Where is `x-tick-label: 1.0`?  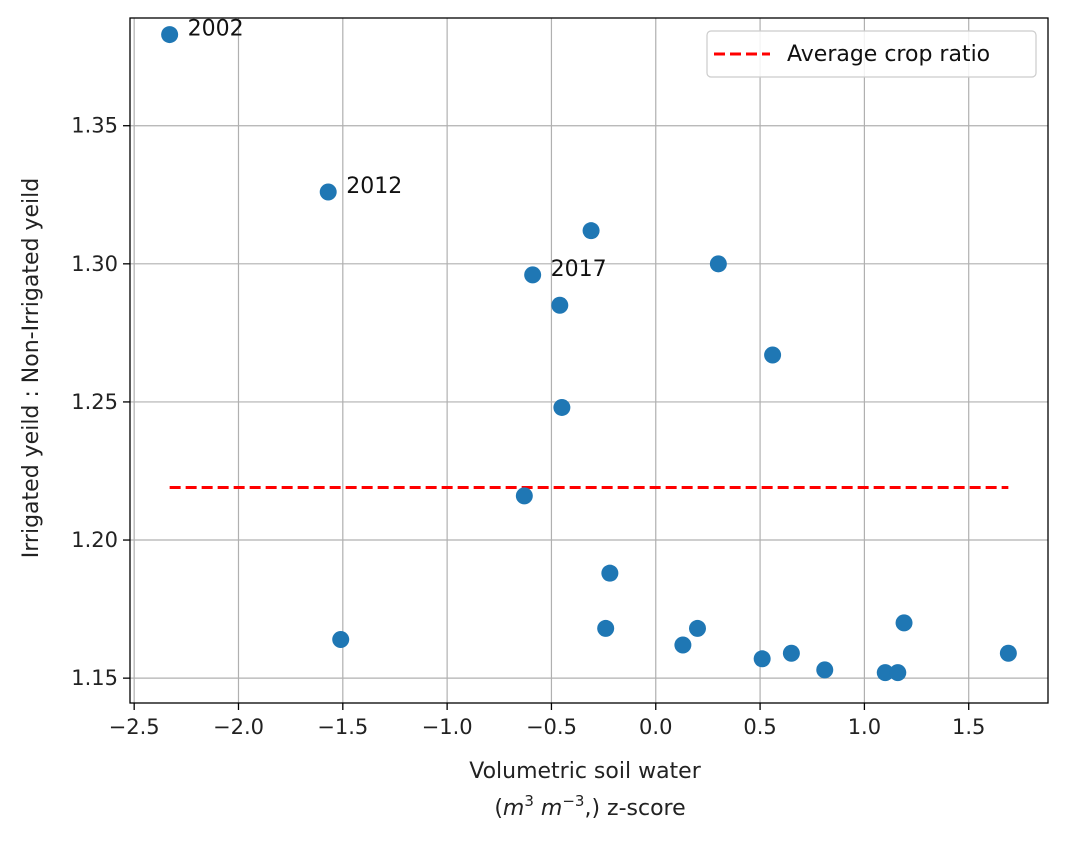
x-tick-label: 1.0 is located at coordinates (864, 727).